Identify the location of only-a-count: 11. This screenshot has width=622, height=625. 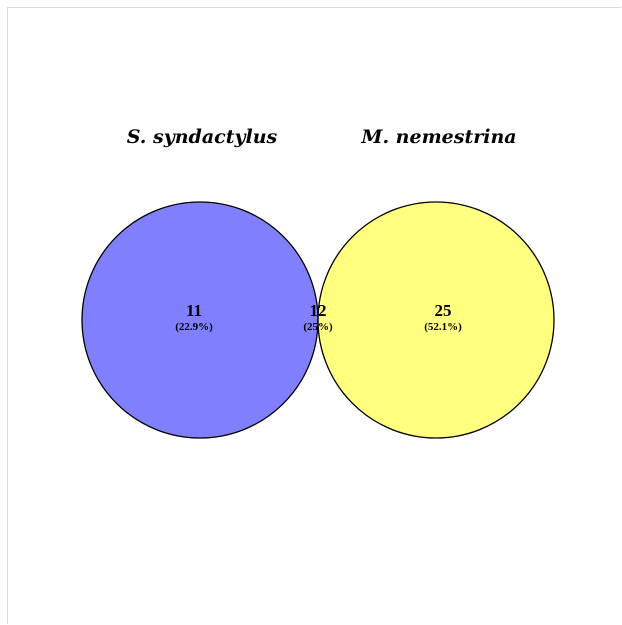
(194, 310).